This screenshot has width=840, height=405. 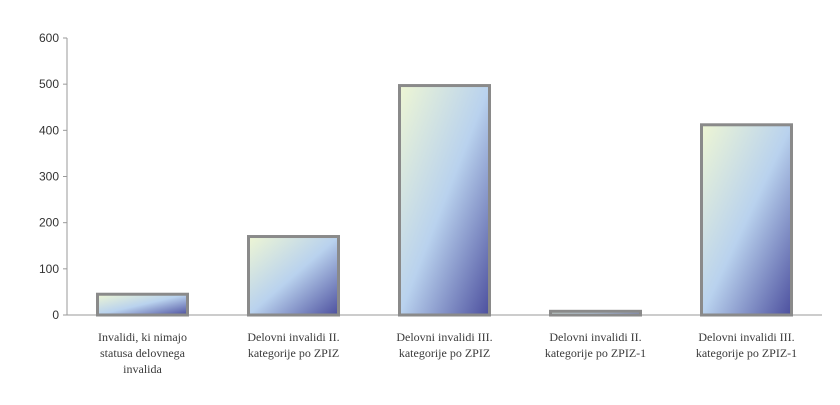 What do you see at coordinates (293, 345) in the screenshot?
I see `x-tick-label: Delovni invalidi II. kategorije po ZPIZ` at bounding box center [293, 345].